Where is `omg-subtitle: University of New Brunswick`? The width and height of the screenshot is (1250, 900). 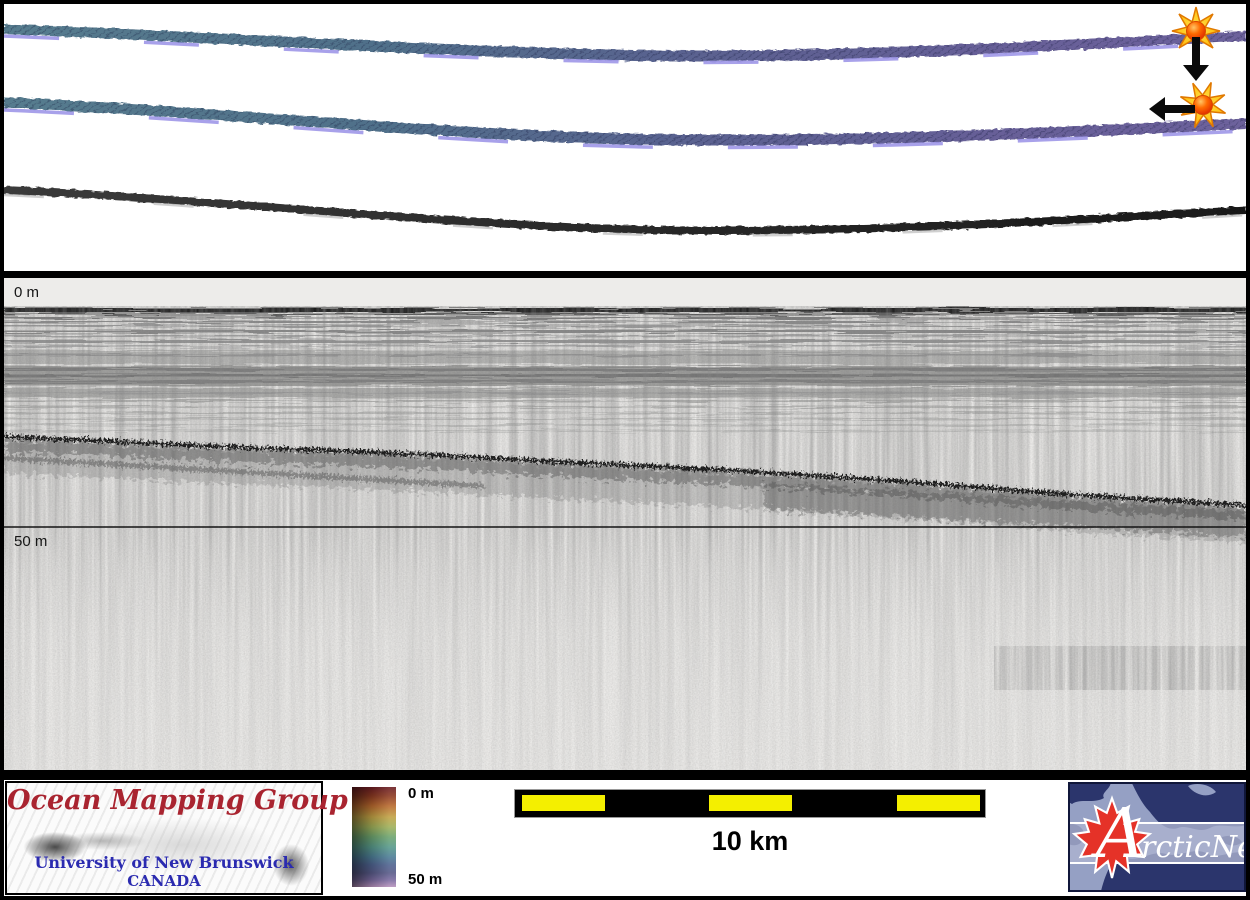
omg-subtitle: University of New Brunswick is located at coordinates (164, 862).